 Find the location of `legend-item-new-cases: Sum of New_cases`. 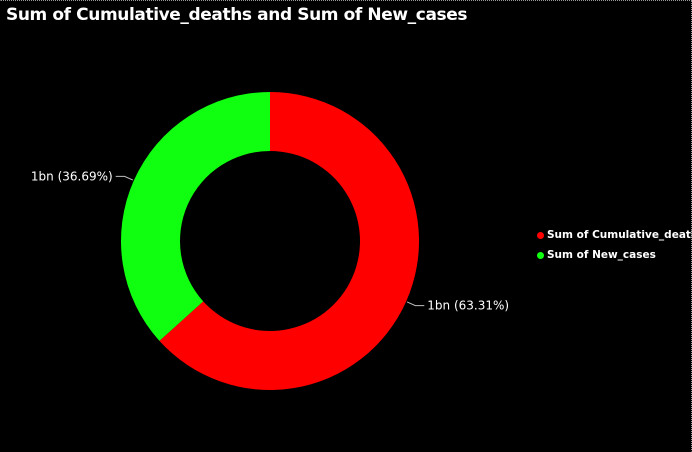

legend-item-new-cases: Sum of New_cases is located at coordinates (614, 255).